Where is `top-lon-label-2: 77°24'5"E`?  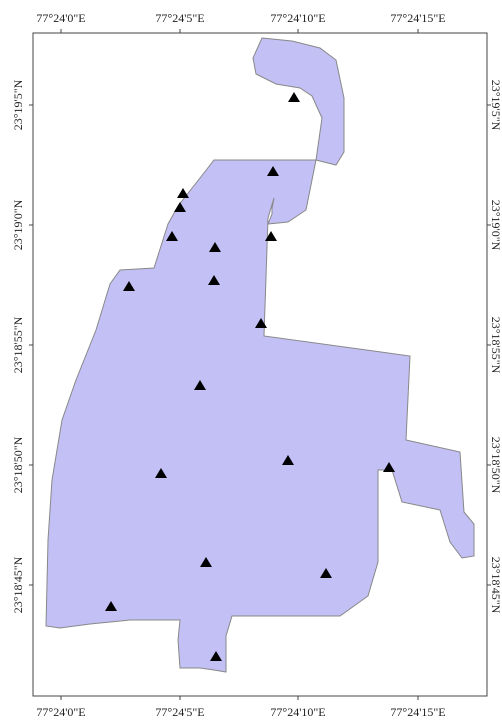 top-lon-label-2: 77°24'5"E is located at coordinates (179, 18).